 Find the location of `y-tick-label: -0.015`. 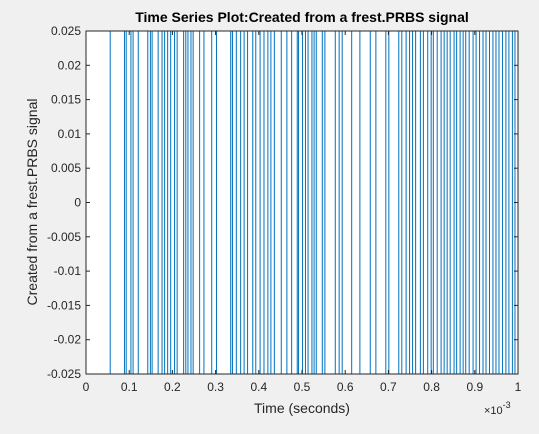

y-tick-label: -0.015 is located at coordinates (64, 305).